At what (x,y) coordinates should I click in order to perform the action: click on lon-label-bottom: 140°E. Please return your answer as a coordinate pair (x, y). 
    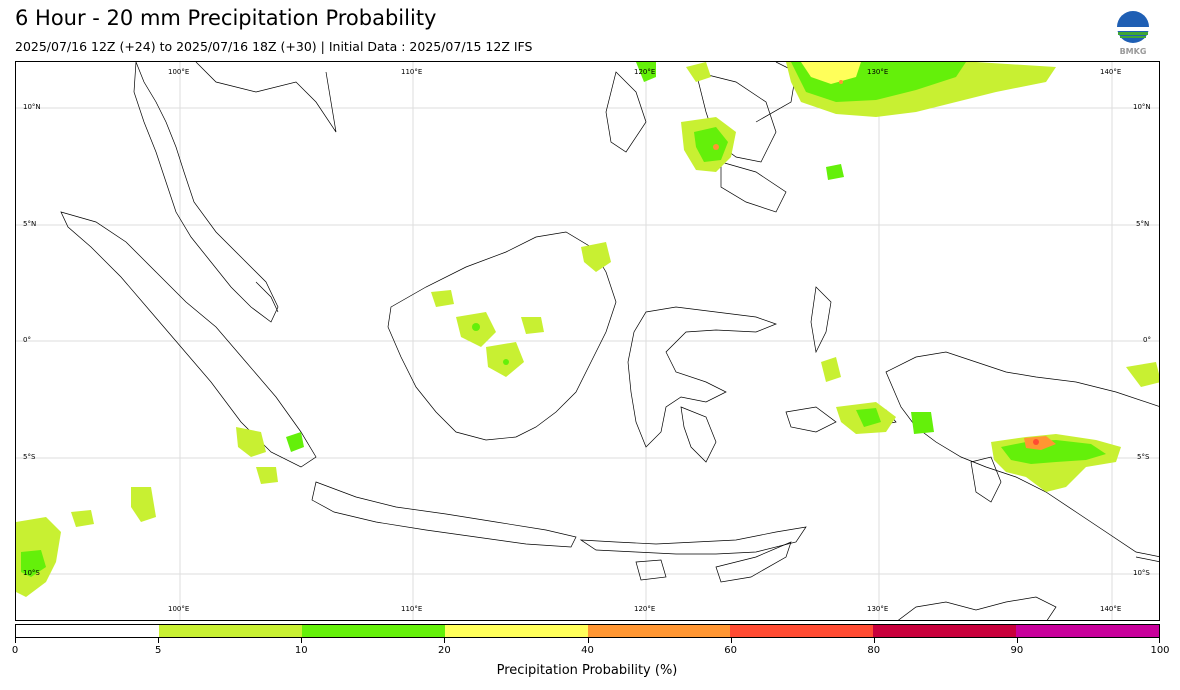
    Looking at the image, I should click on (1111, 609).